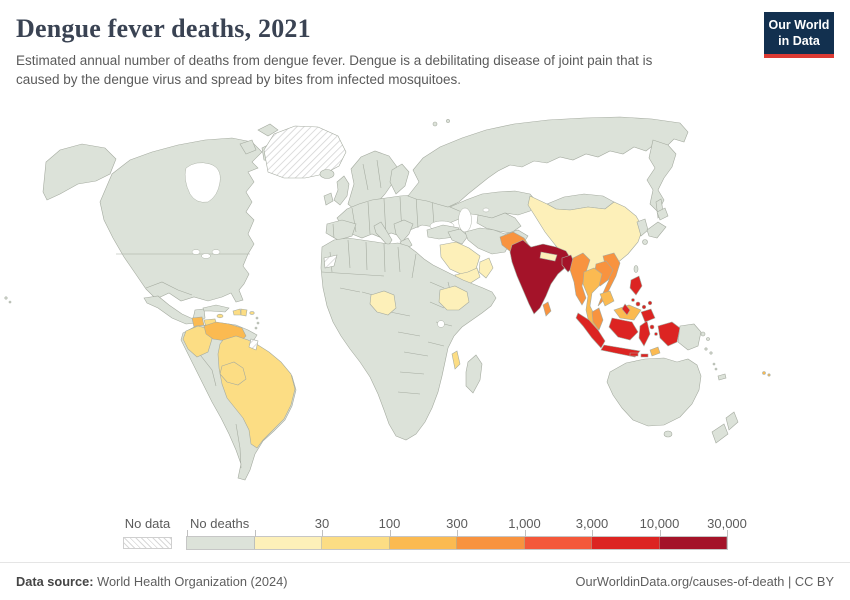 The height and width of the screenshot is (600, 850). What do you see at coordinates (456, 360) in the screenshot?
I see `country-malawi` at bounding box center [456, 360].